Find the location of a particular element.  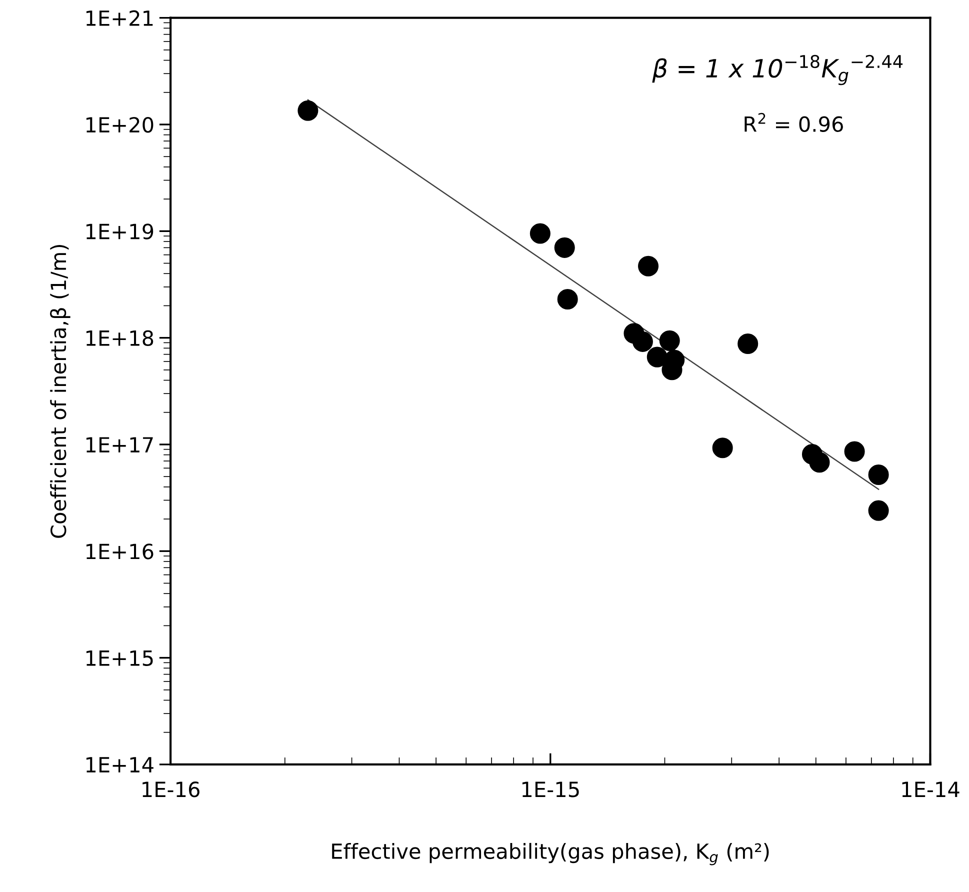

y-tick-label: 1E+14 is located at coordinates (120, 764).